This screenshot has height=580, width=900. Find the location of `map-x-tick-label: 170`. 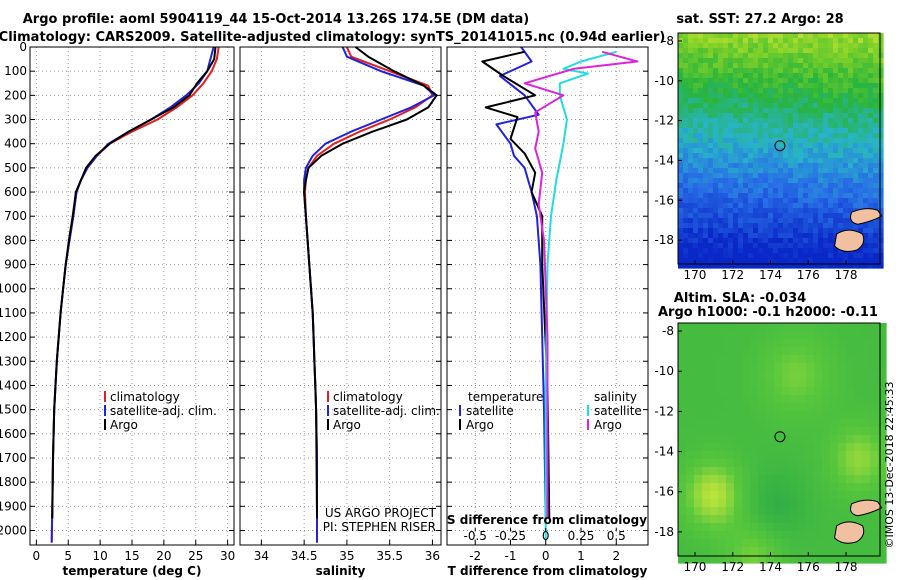

map-x-tick-label: 170 is located at coordinates (695, 275).